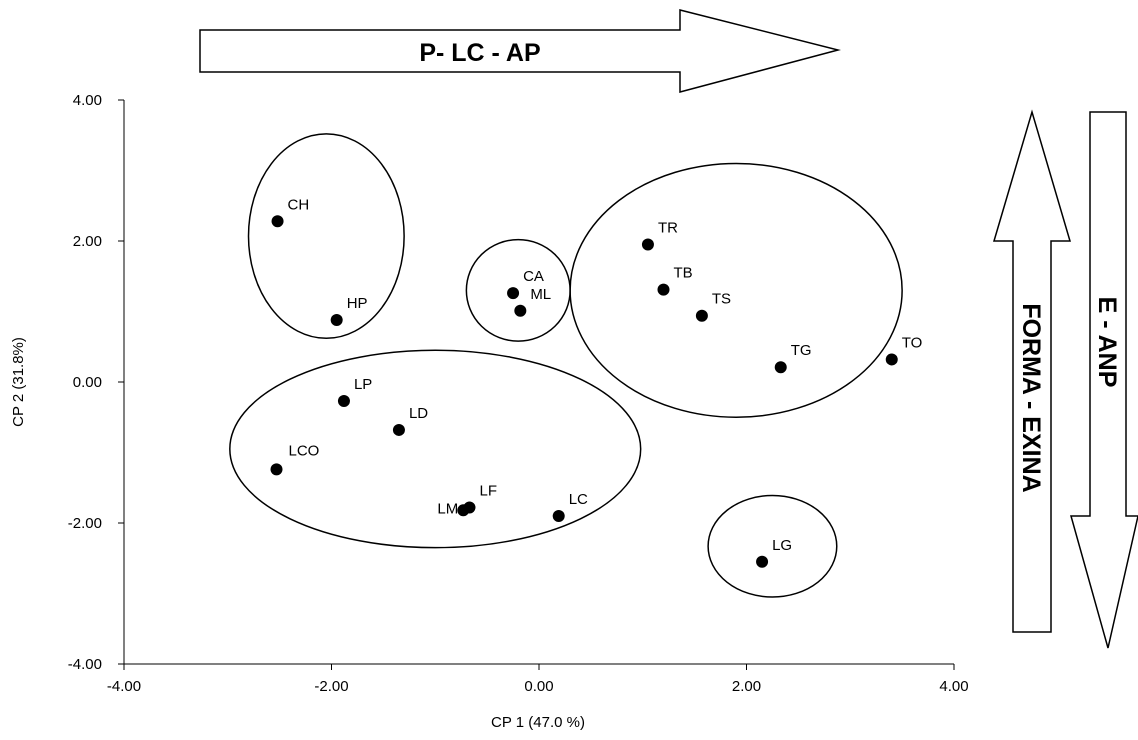 The image size is (1138, 740). I want to click on data-point-ca, so click(513, 293).